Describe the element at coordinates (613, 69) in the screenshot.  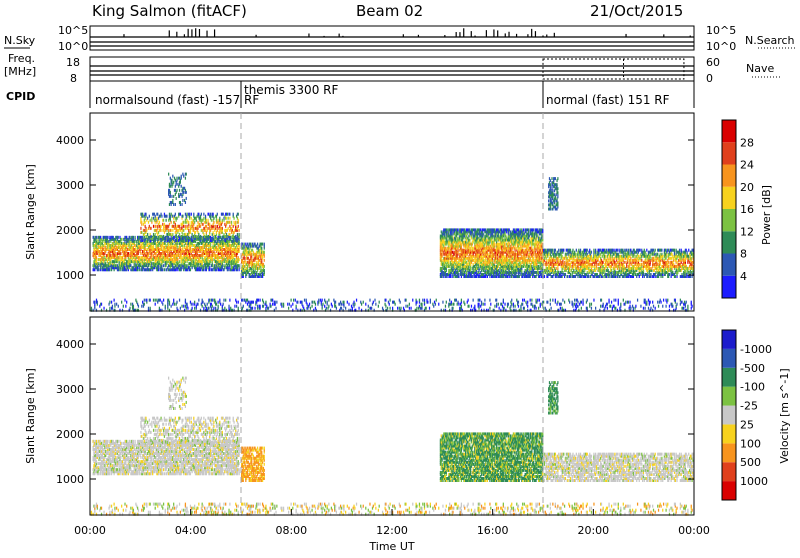
I see `nave-trace` at that location.